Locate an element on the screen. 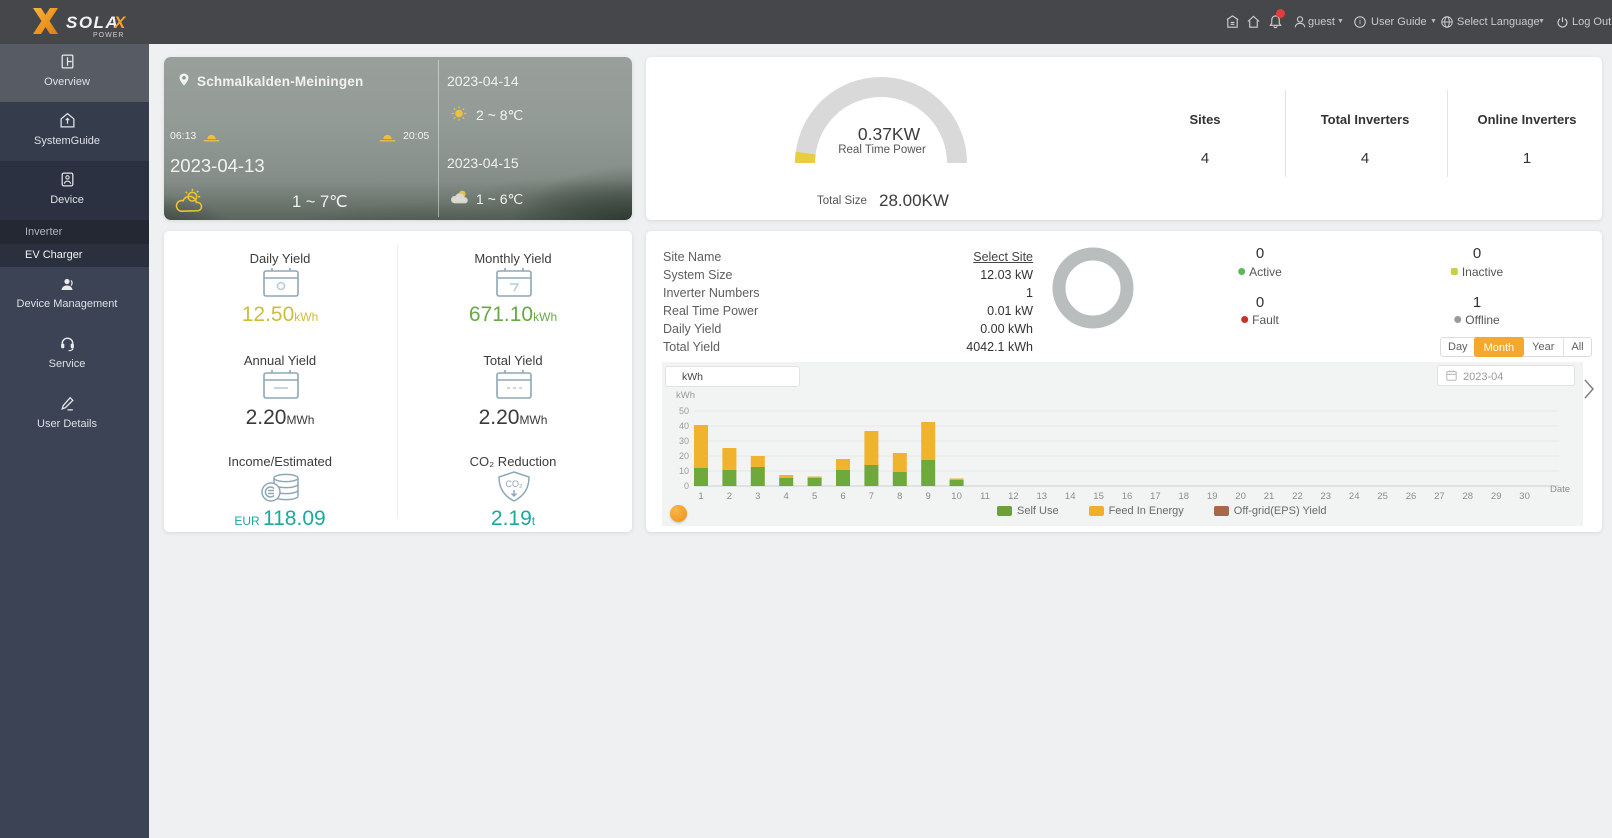  svg-text: 18 is located at coordinates (1184, 495).